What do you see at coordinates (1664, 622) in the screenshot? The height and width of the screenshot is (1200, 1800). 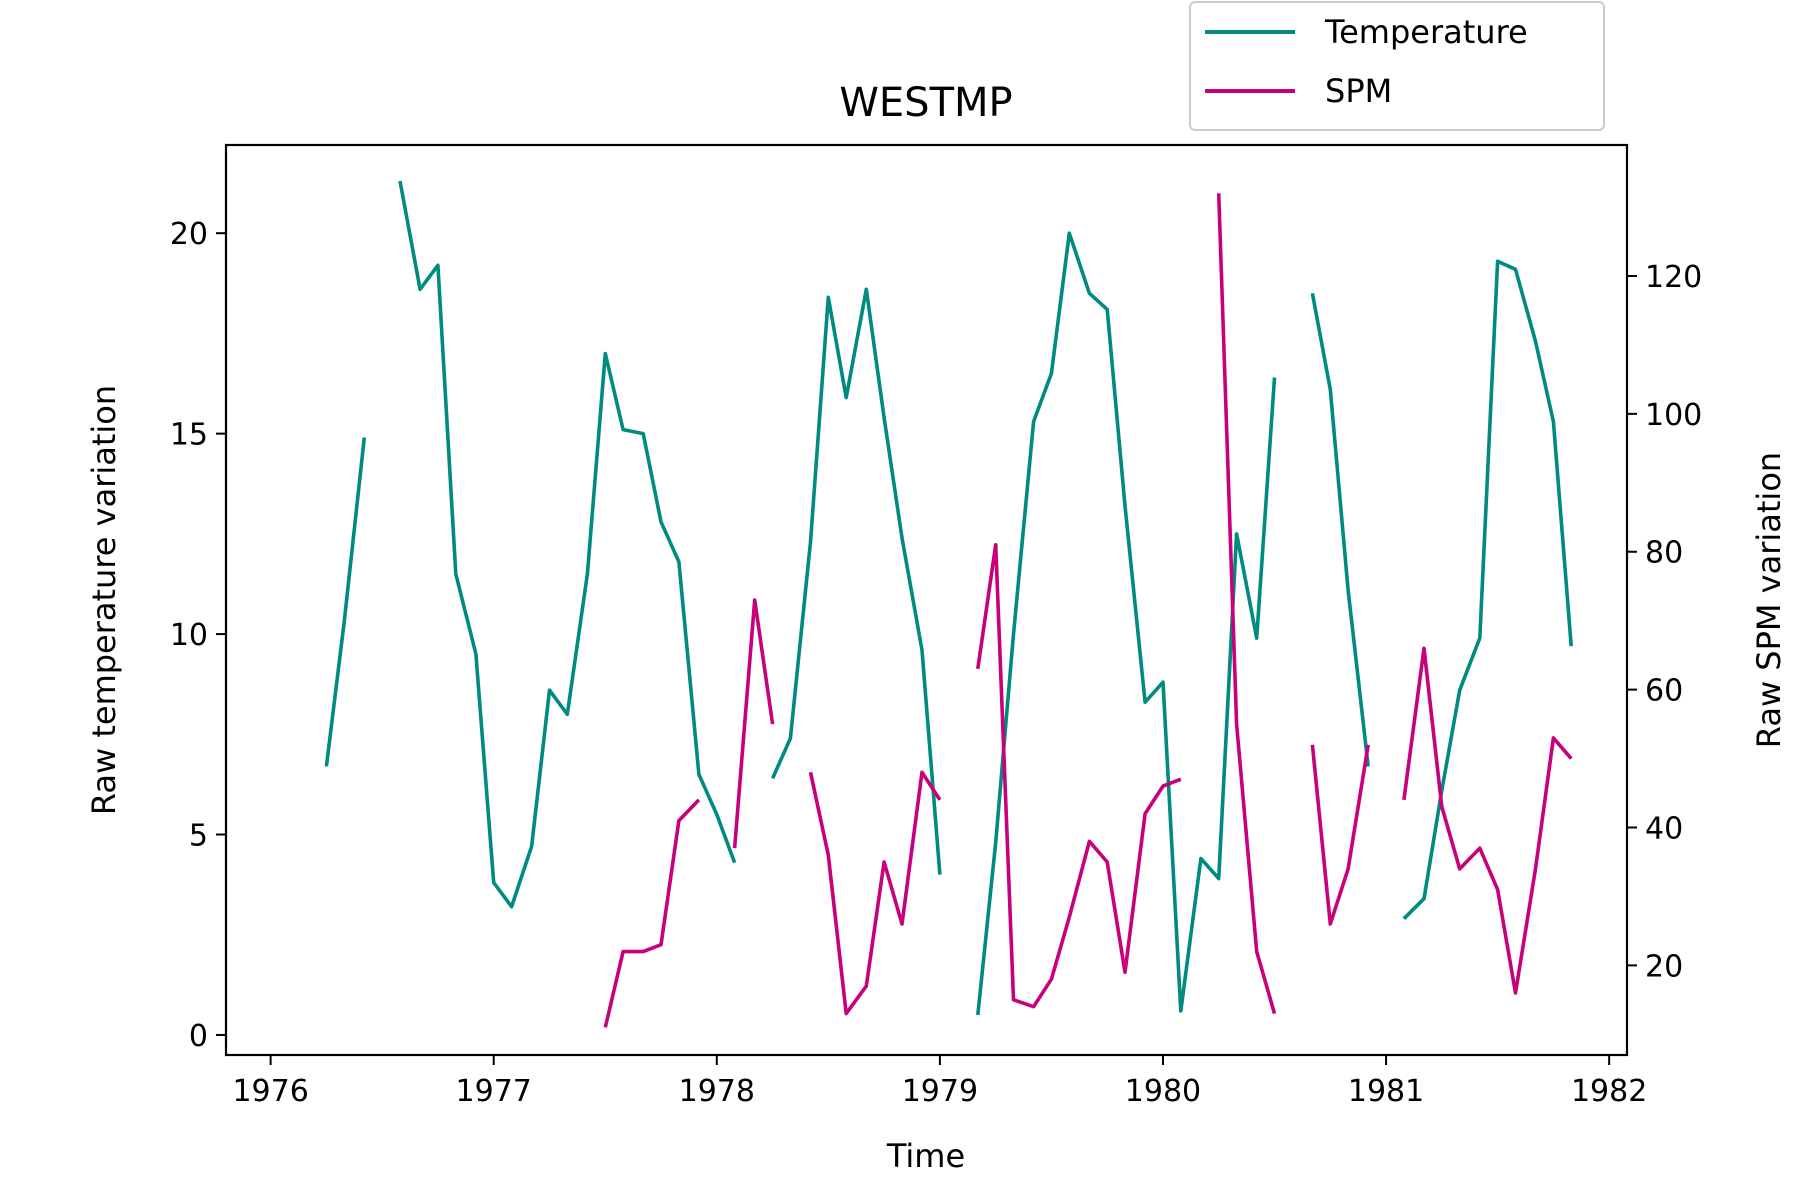 I see `y-axis-right: 20 40 60 80 100 120` at bounding box center [1664, 622].